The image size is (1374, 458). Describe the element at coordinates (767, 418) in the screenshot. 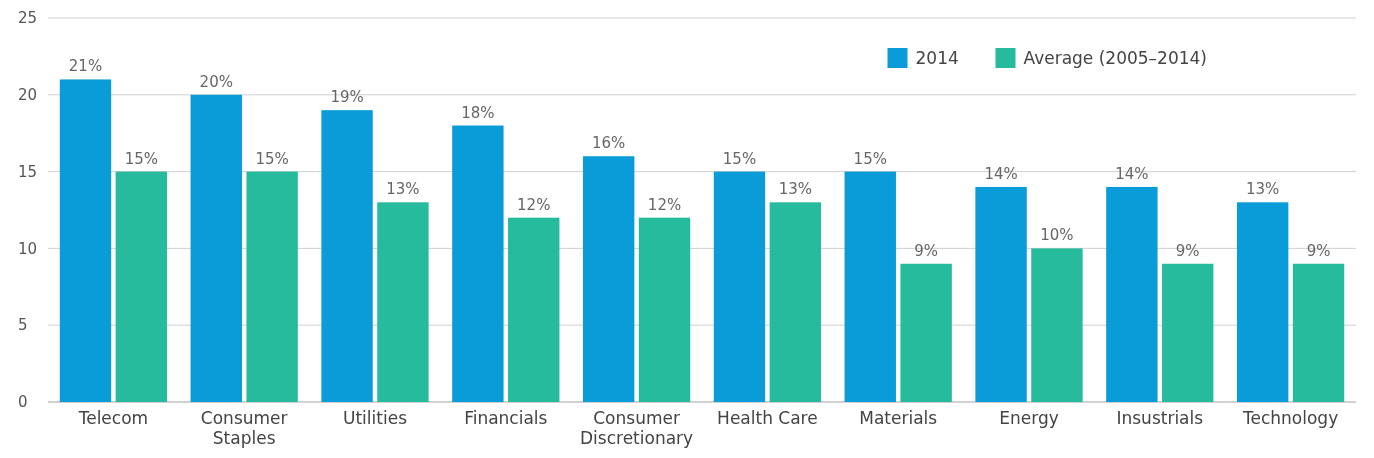

I see `x-tick-label: Health Care` at that location.